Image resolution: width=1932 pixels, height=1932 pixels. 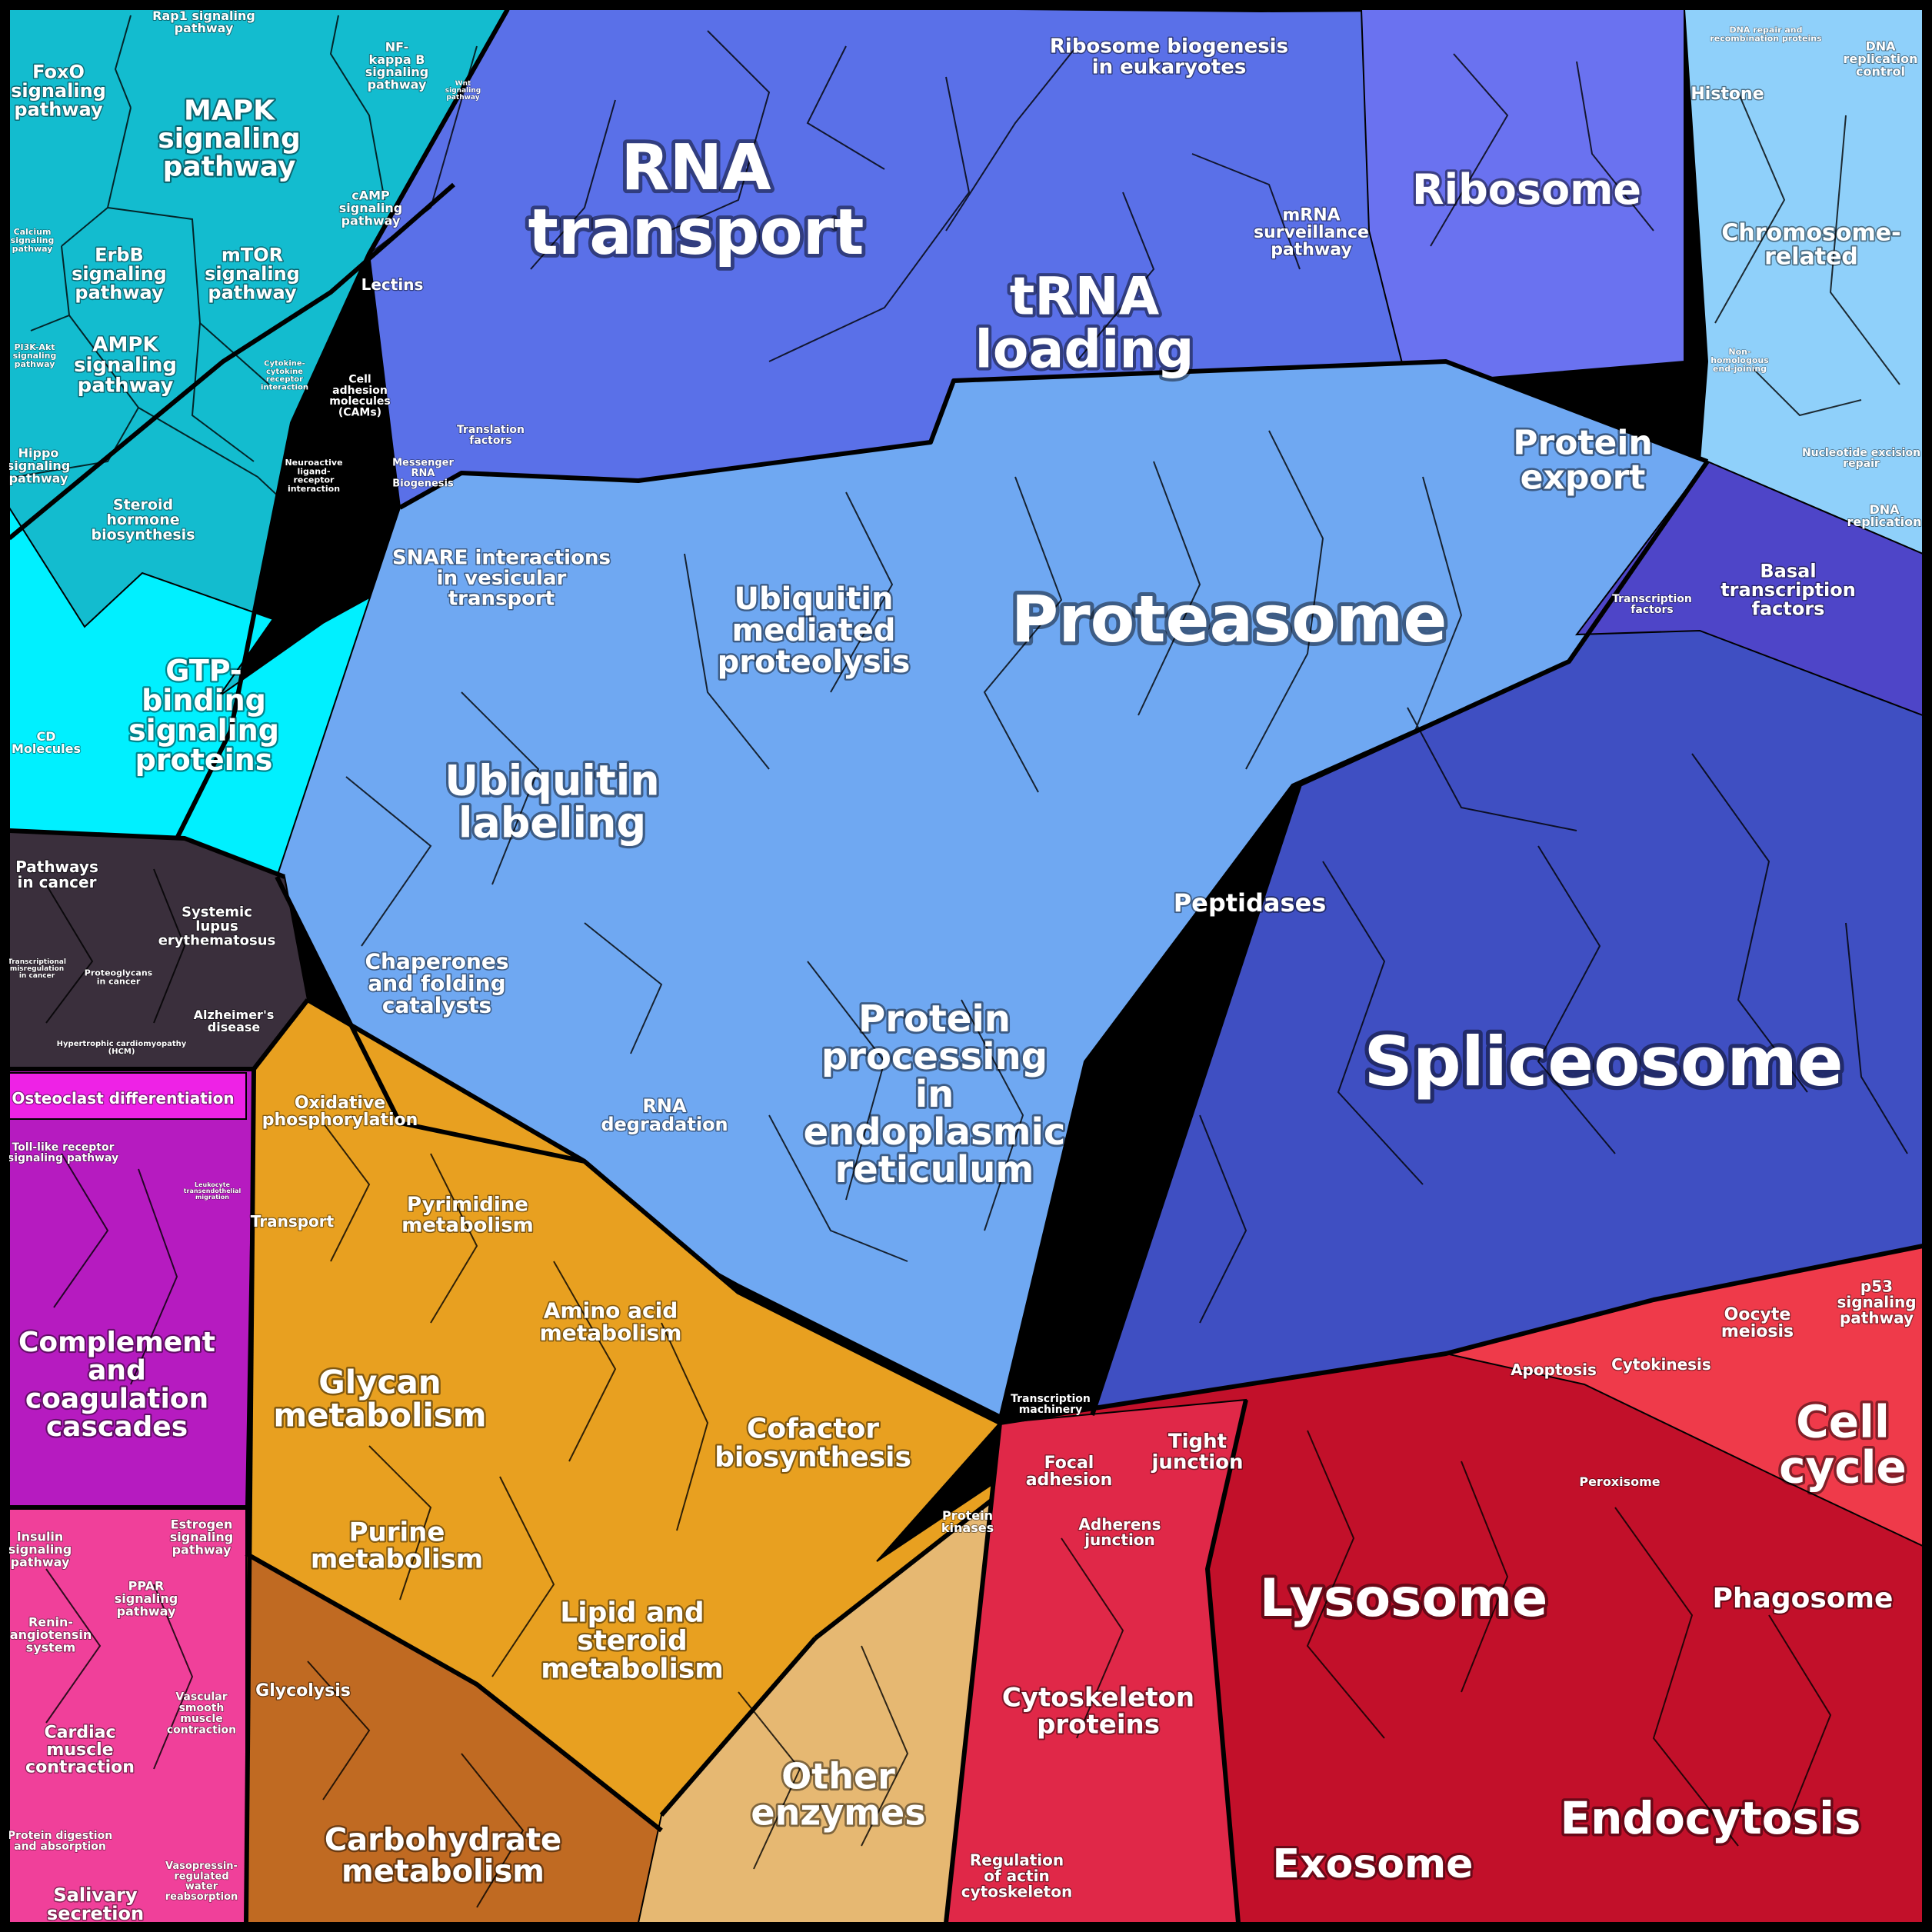 What do you see at coordinates (1016, 1876) in the screenshot?
I see `label-reg-actin: Regulation of actin cytoskeleton` at bounding box center [1016, 1876].